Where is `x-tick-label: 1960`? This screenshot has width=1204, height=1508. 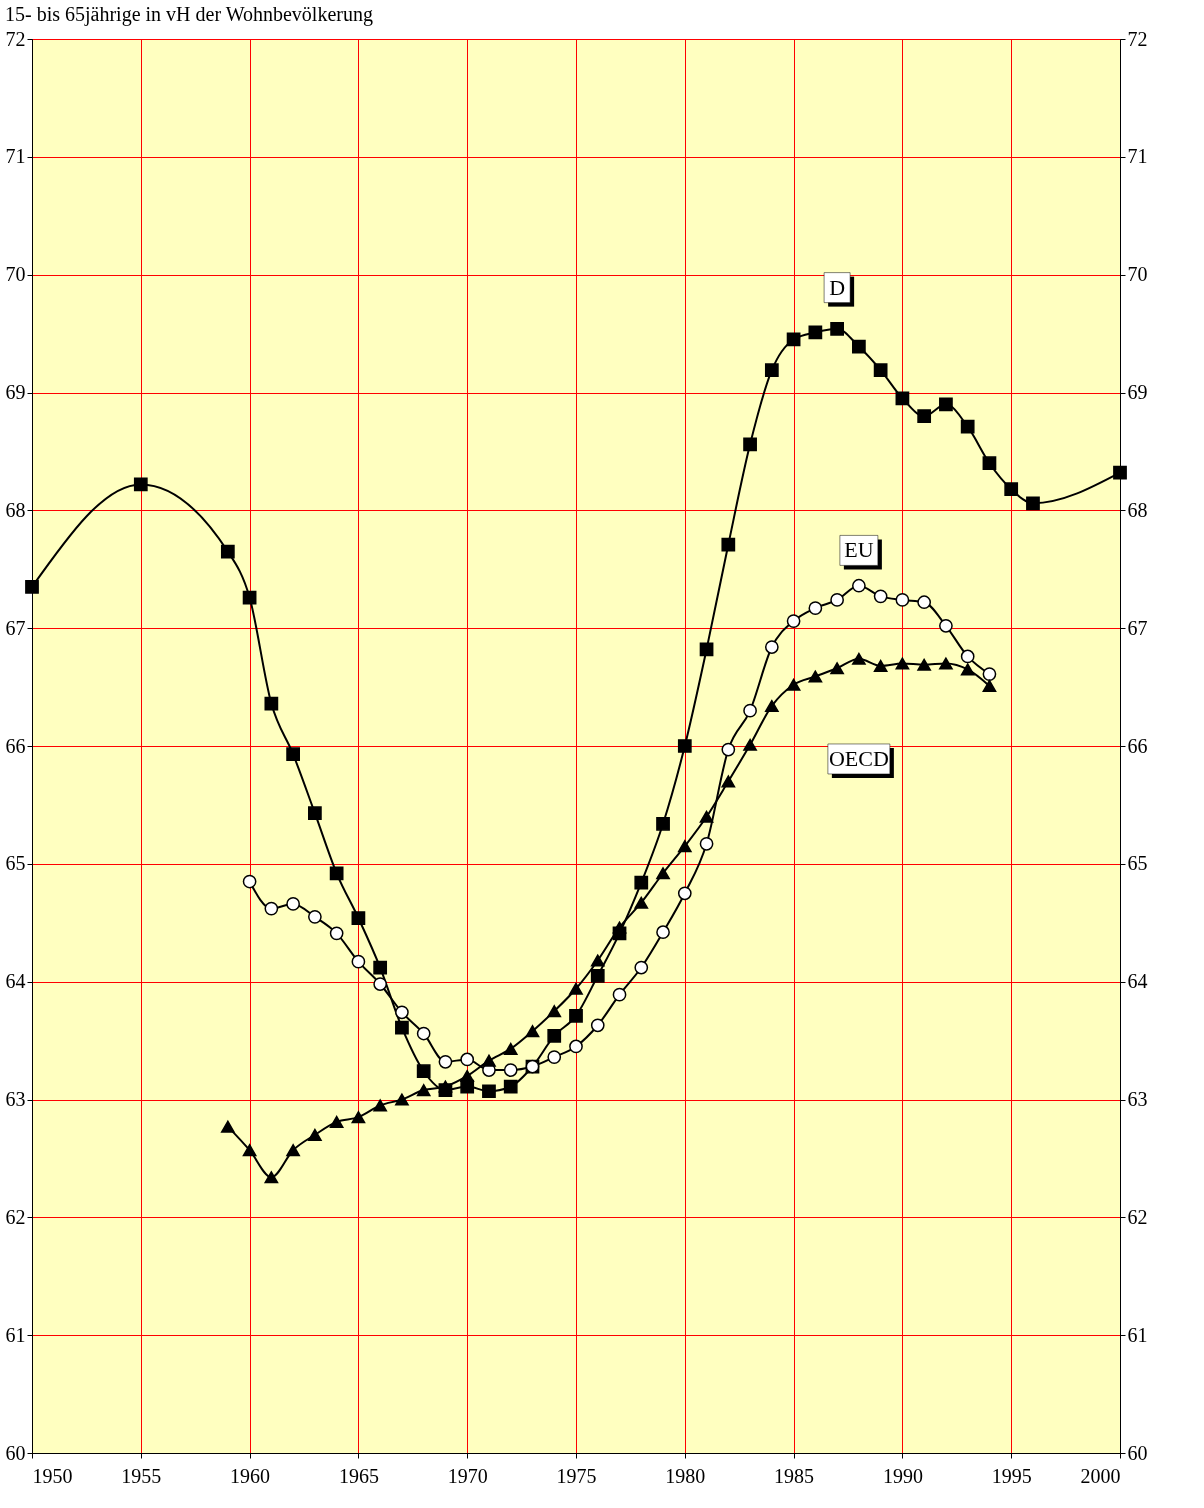 x-tick-label: 1960 is located at coordinates (250, 1475).